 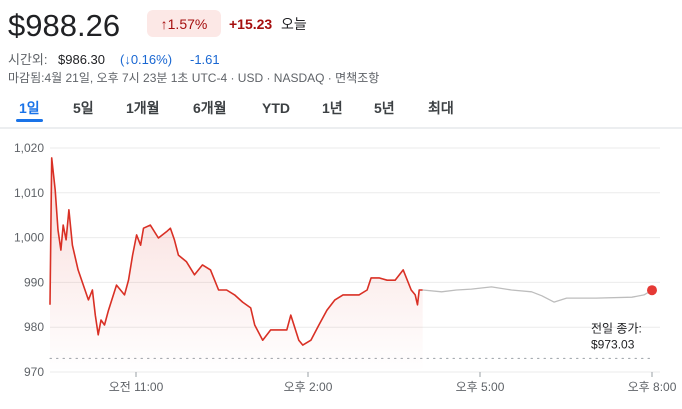 I want to click on price: $988.26, so click(x=64, y=25).